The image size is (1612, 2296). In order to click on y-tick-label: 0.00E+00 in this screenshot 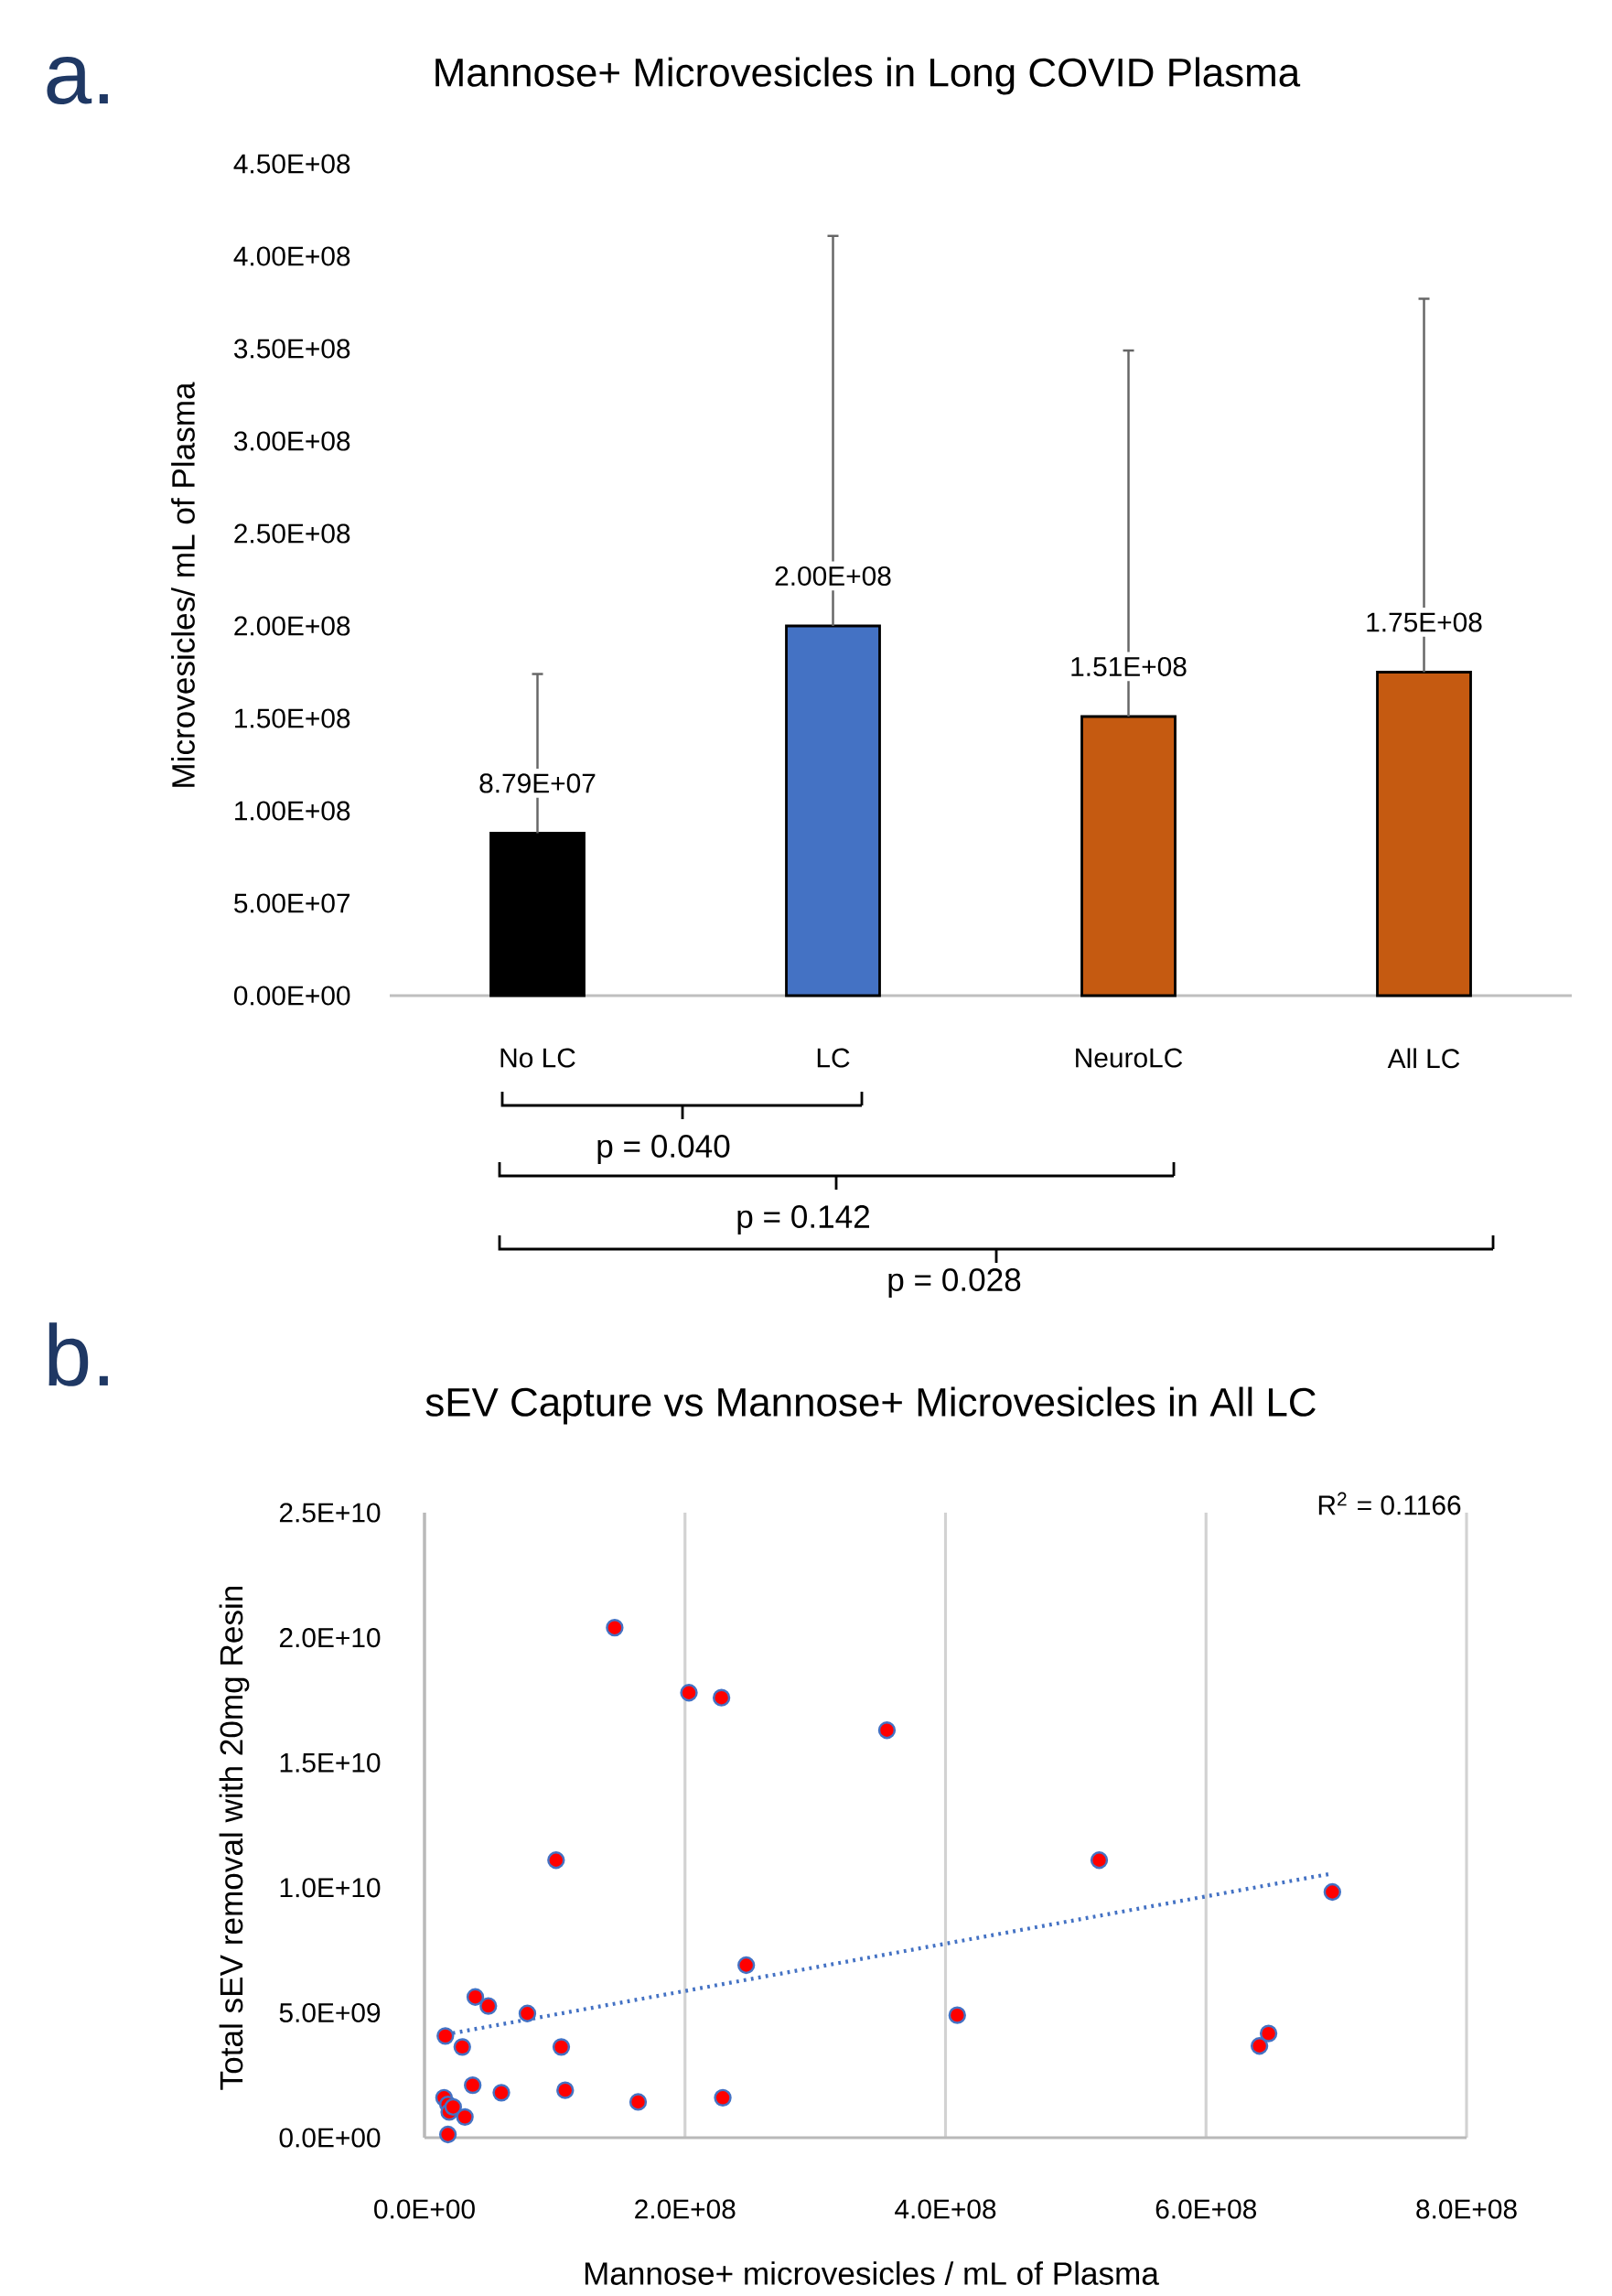, I will do `click(292, 996)`.